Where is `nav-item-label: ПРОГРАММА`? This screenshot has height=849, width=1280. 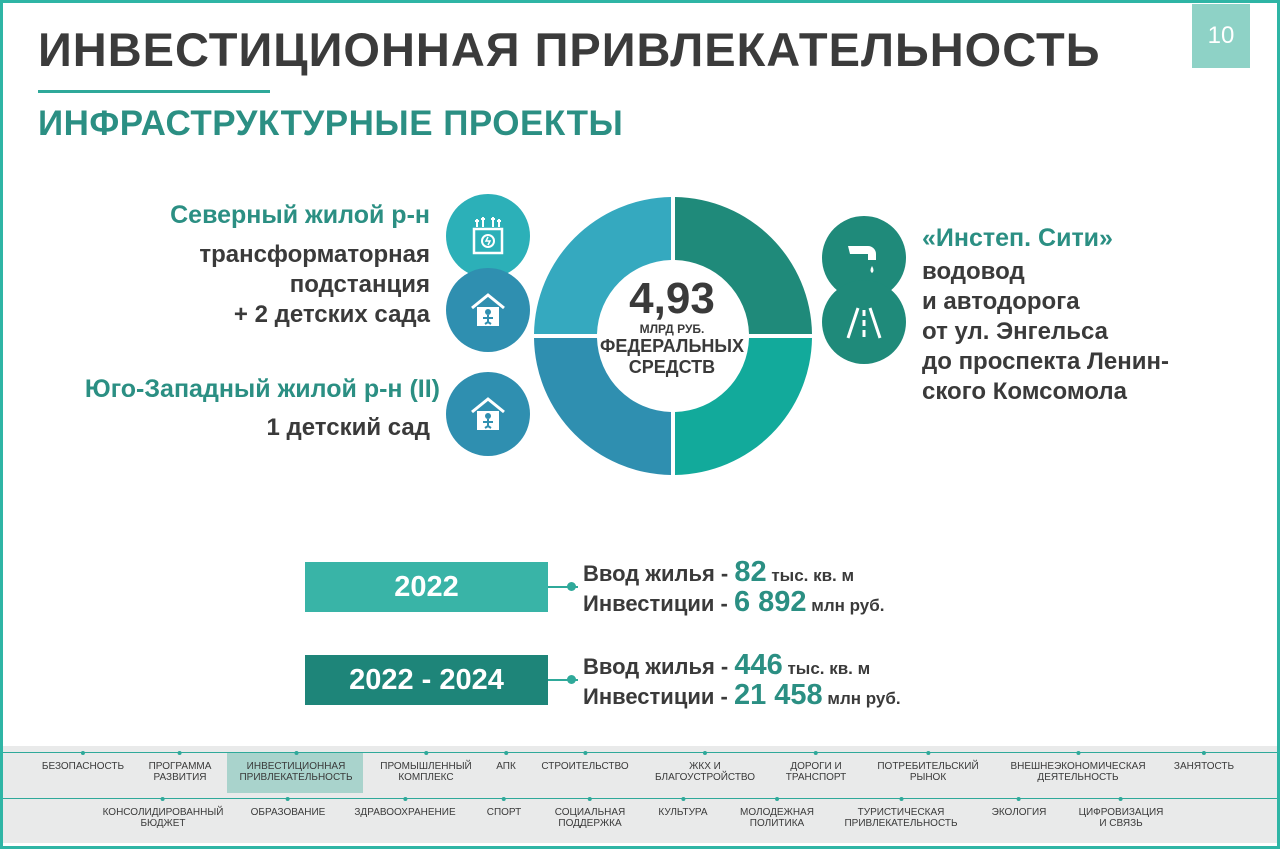
nav-item-label: ПРОГРАММА is located at coordinates (180, 766).